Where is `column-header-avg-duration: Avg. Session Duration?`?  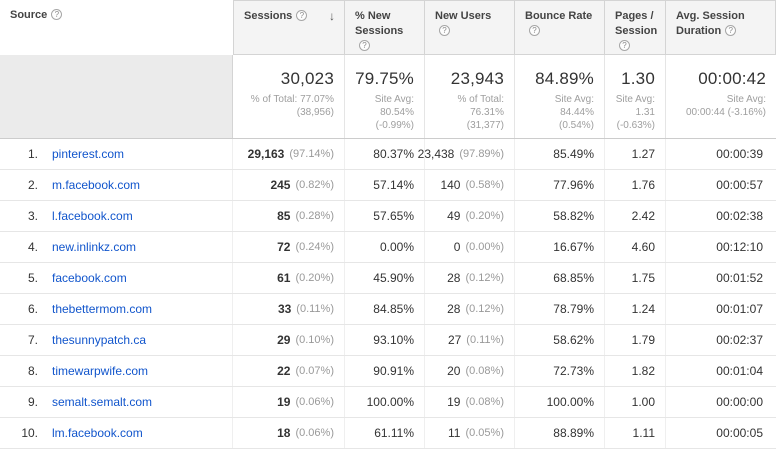 column-header-avg-duration: Avg. Session Duration? is located at coordinates (721, 27).